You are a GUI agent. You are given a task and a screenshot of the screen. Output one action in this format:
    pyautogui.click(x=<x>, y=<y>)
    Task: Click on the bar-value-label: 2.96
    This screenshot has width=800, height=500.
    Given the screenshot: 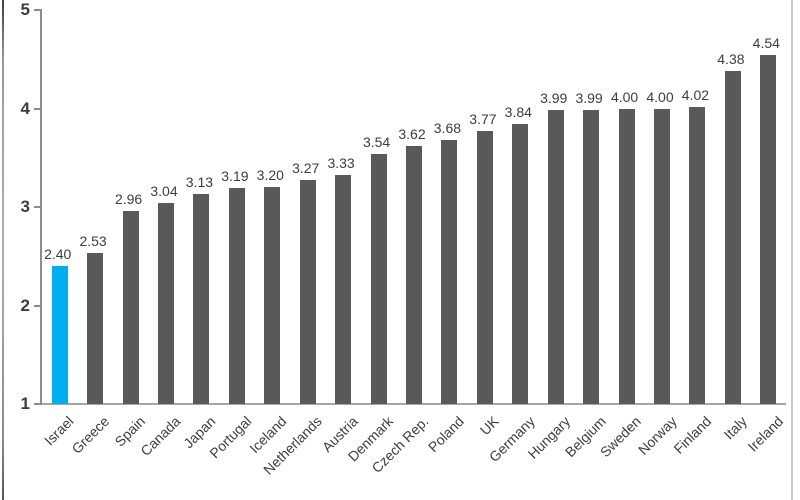 What is the action you would take?
    pyautogui.click(x=128, y=198)
    